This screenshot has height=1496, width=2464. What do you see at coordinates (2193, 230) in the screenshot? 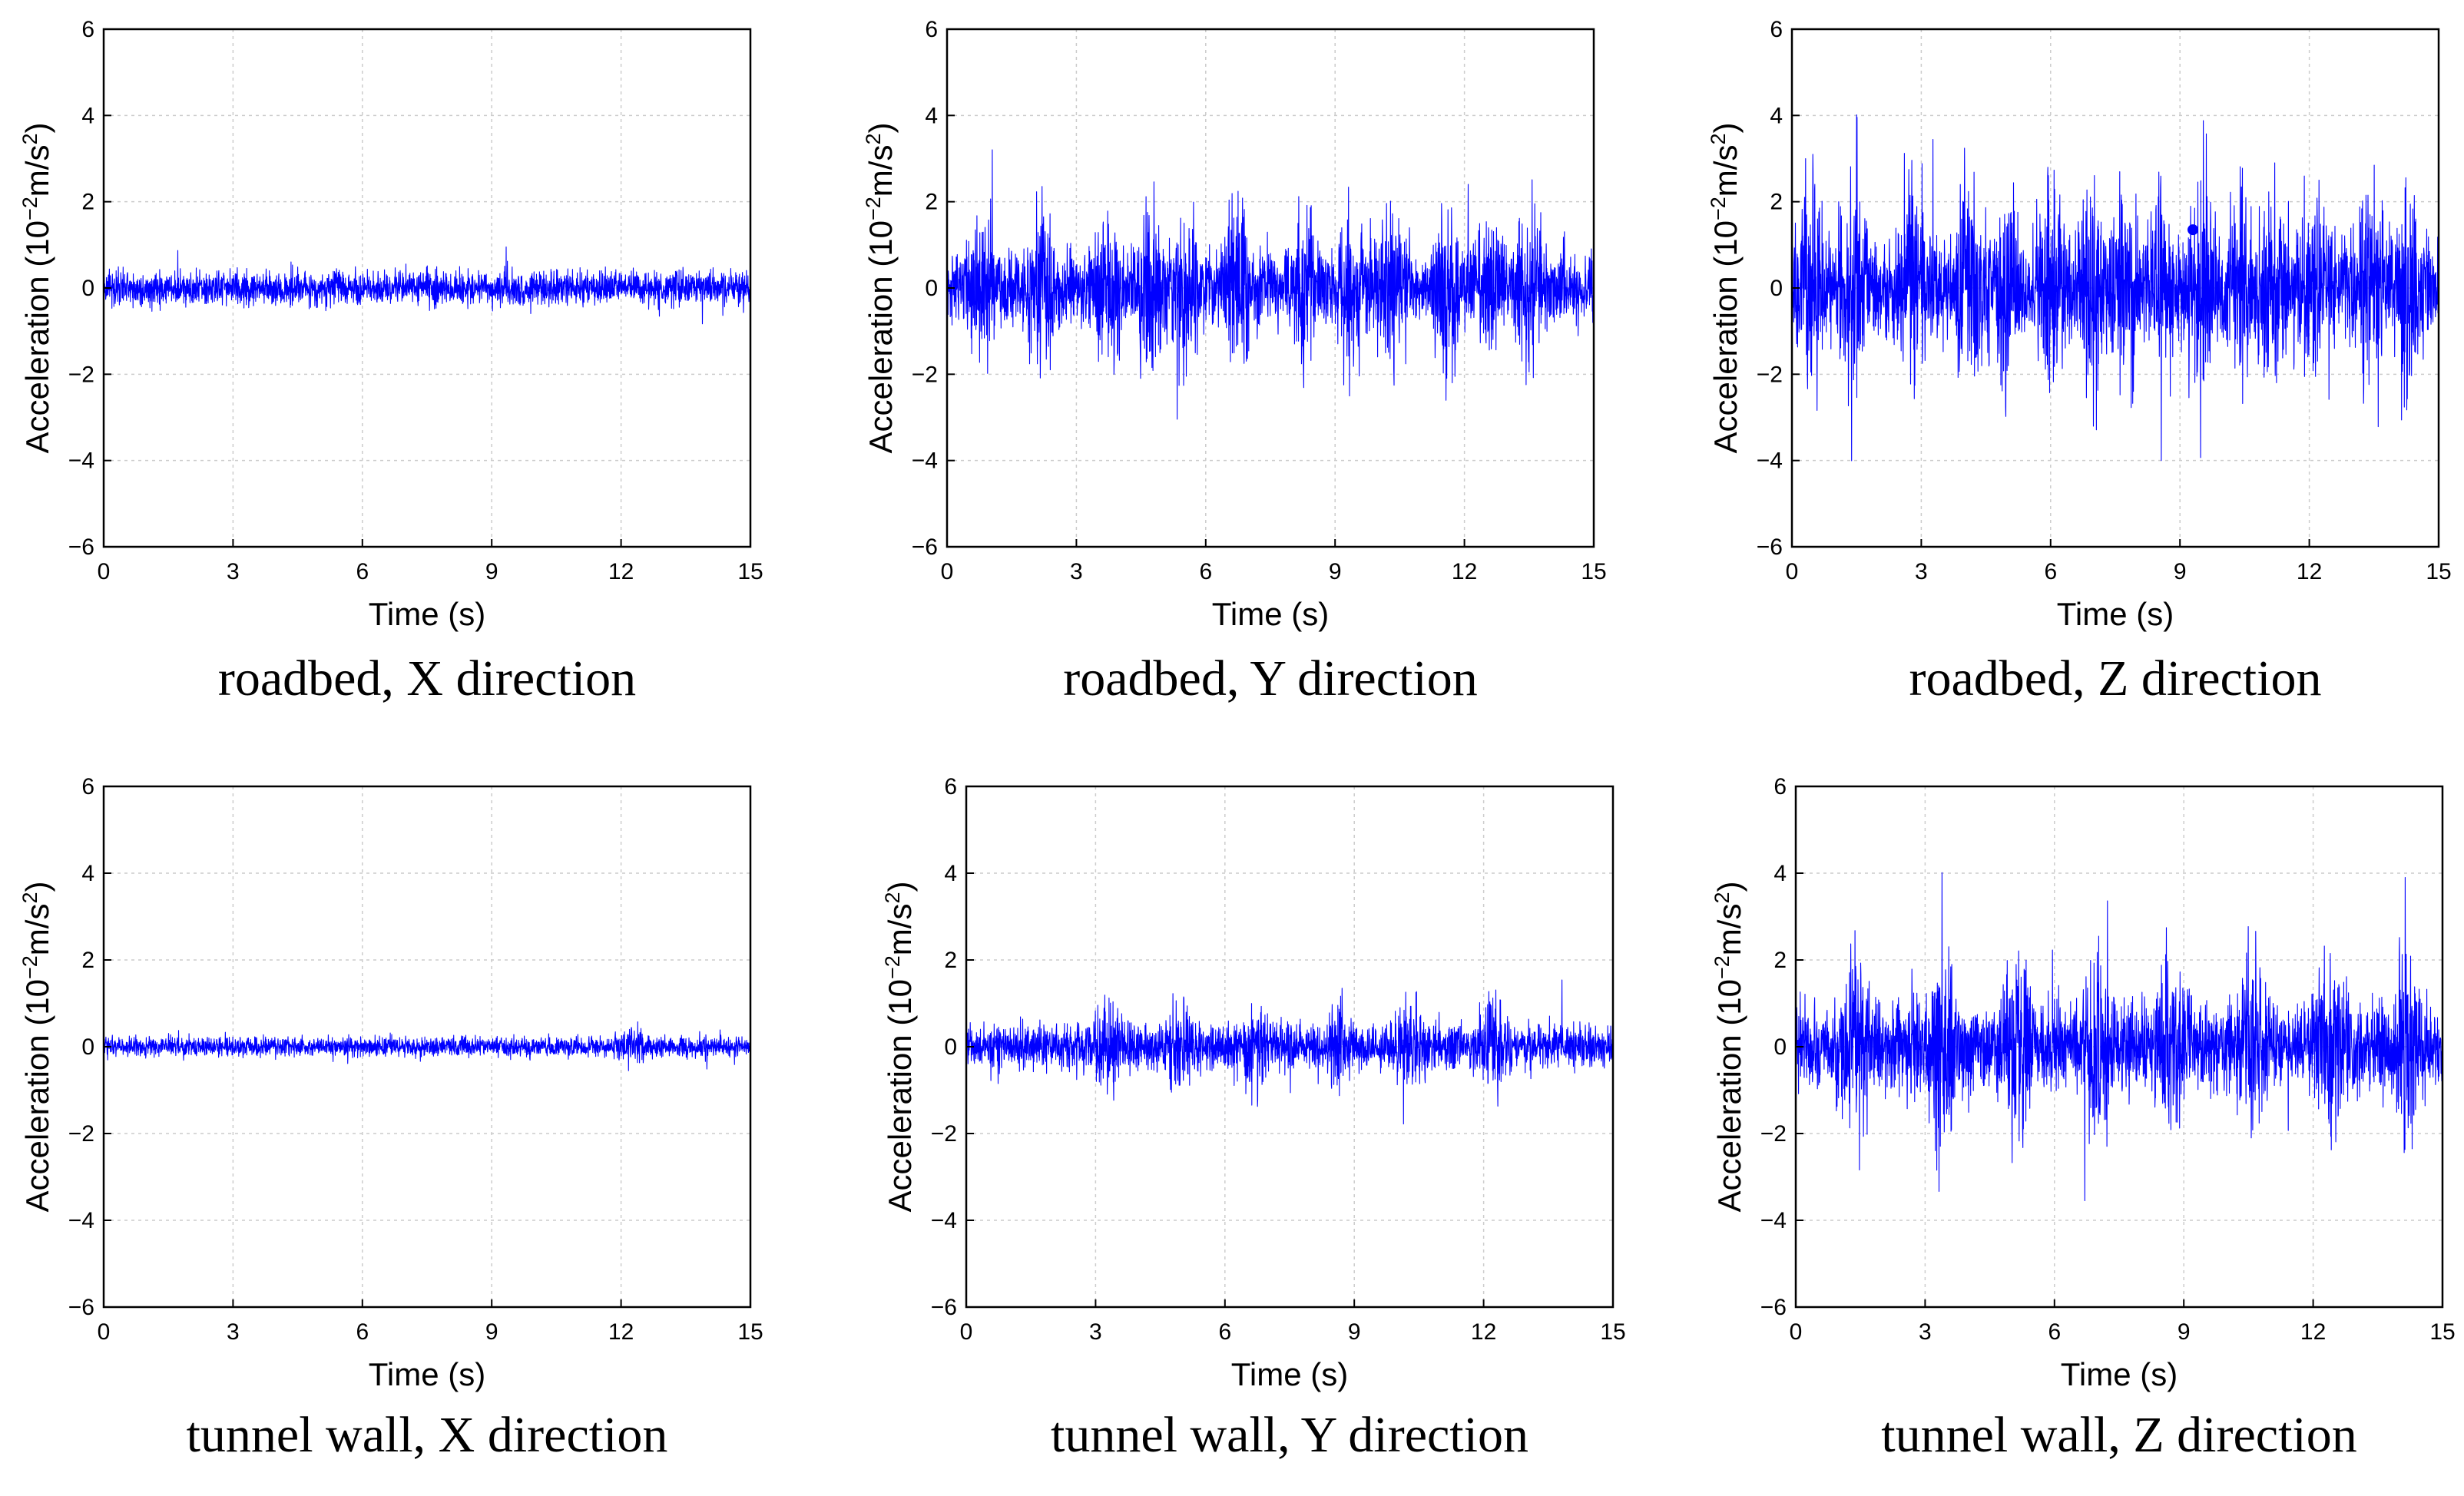
I see `annotation-point` at bounding box center [2193, 230].